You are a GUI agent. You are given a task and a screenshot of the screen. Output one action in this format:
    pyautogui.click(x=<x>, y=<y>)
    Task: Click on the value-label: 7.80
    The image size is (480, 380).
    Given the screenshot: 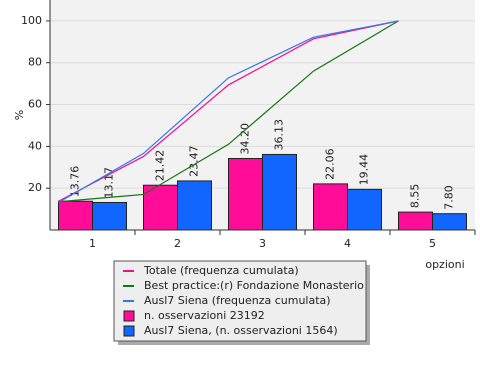 What is the action you would take?
    pyautogui.click(x=449, y=197)
    